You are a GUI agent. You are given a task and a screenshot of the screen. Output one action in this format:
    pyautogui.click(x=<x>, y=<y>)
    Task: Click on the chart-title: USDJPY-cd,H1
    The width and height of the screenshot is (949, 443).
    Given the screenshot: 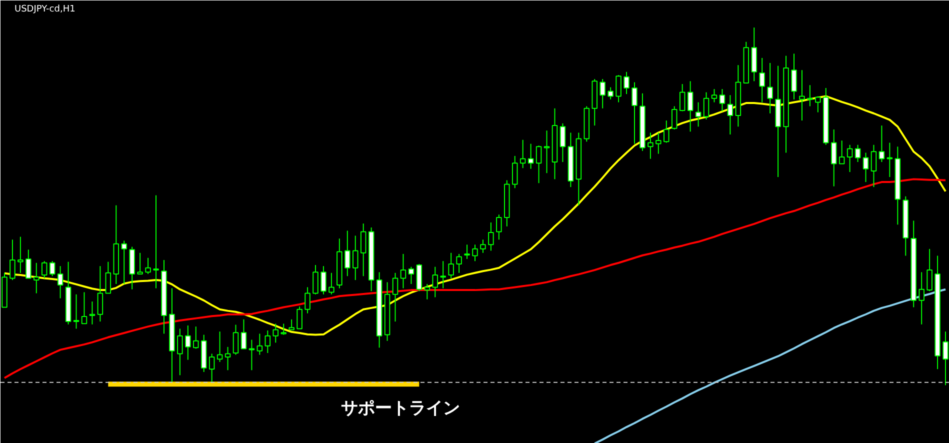 What is the action you would take?
    pyautogui.click(x=45, y=9)
    